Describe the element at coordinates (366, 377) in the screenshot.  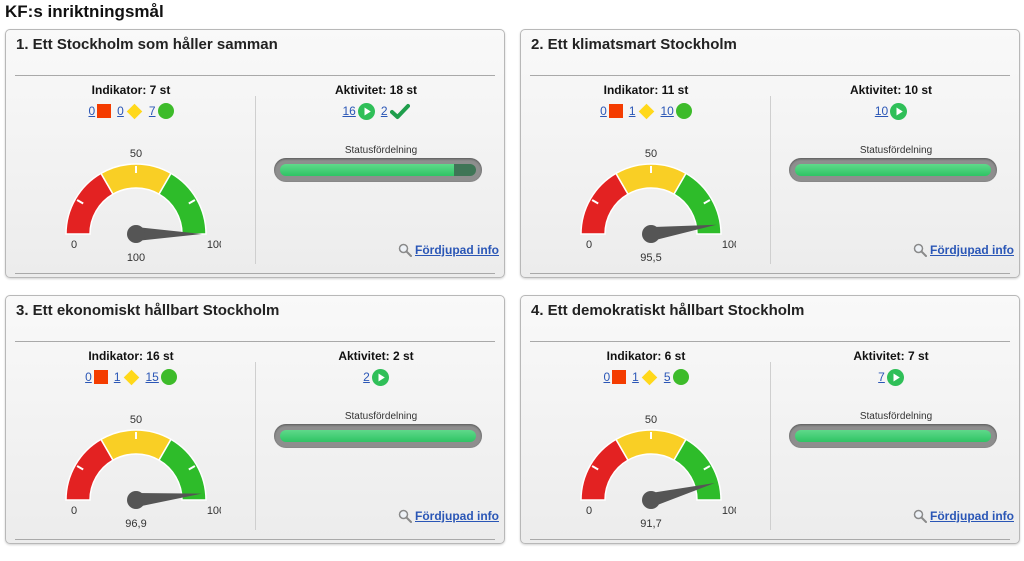
I see `ongoing-count-link: 2` at that location.